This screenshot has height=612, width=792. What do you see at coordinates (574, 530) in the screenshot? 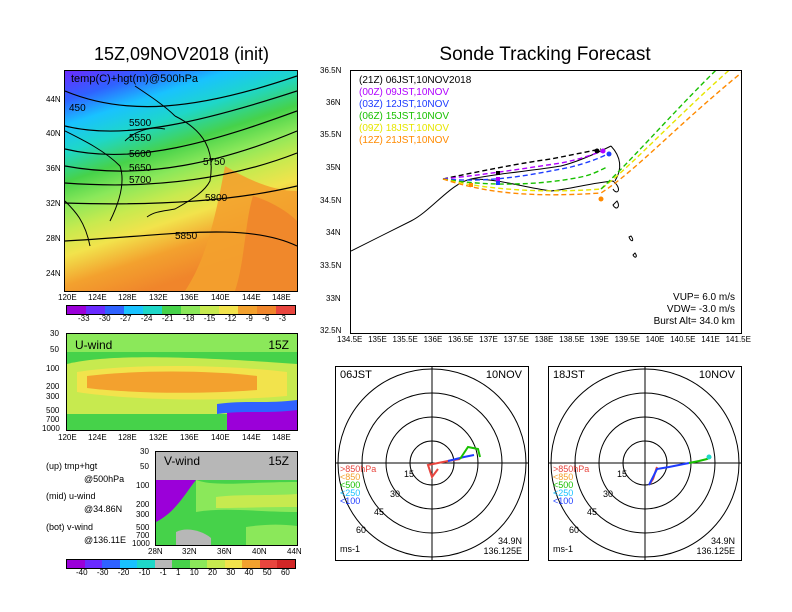
I see `hodo2-ring-60: 60` at bounding box center [574, 530].